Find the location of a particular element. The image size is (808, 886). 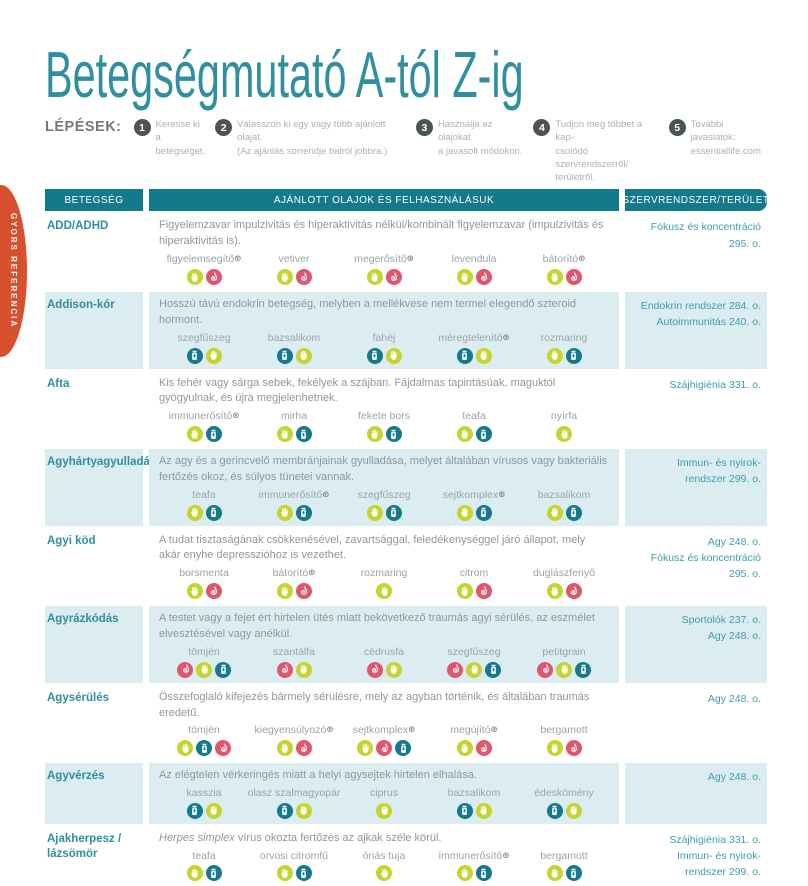

reference-line: rendszer 299. o. is located at coordinates (723, 872).